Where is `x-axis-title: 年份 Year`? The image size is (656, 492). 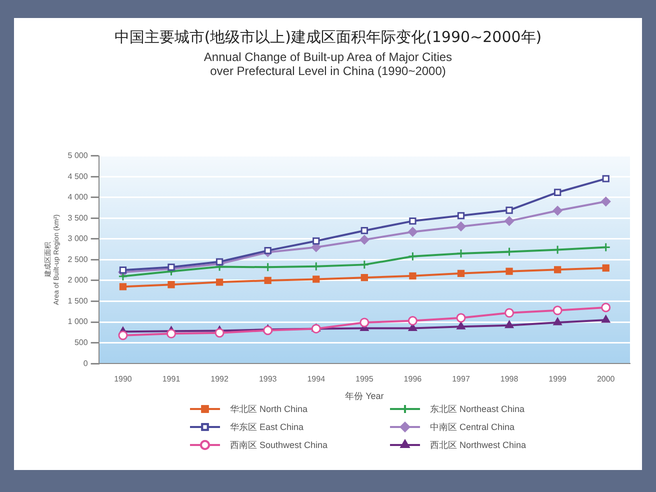
x-axis-title: 年份 Year is located at coordinates (364, 396).